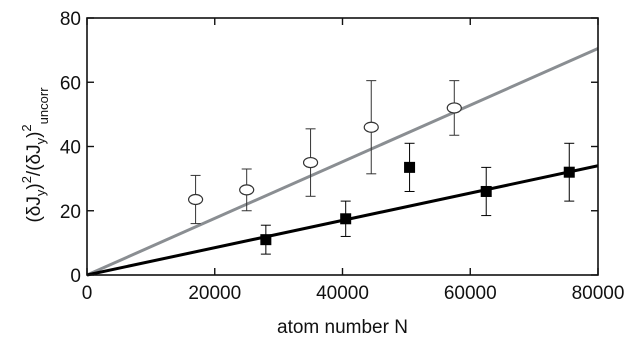 This screenshot has height=339, width=631. What do you see at coordinates (34, 160) in the screenshot?
I see `y-axis-label-ratio-open: /(δJ` at bounding box center [34, 160].